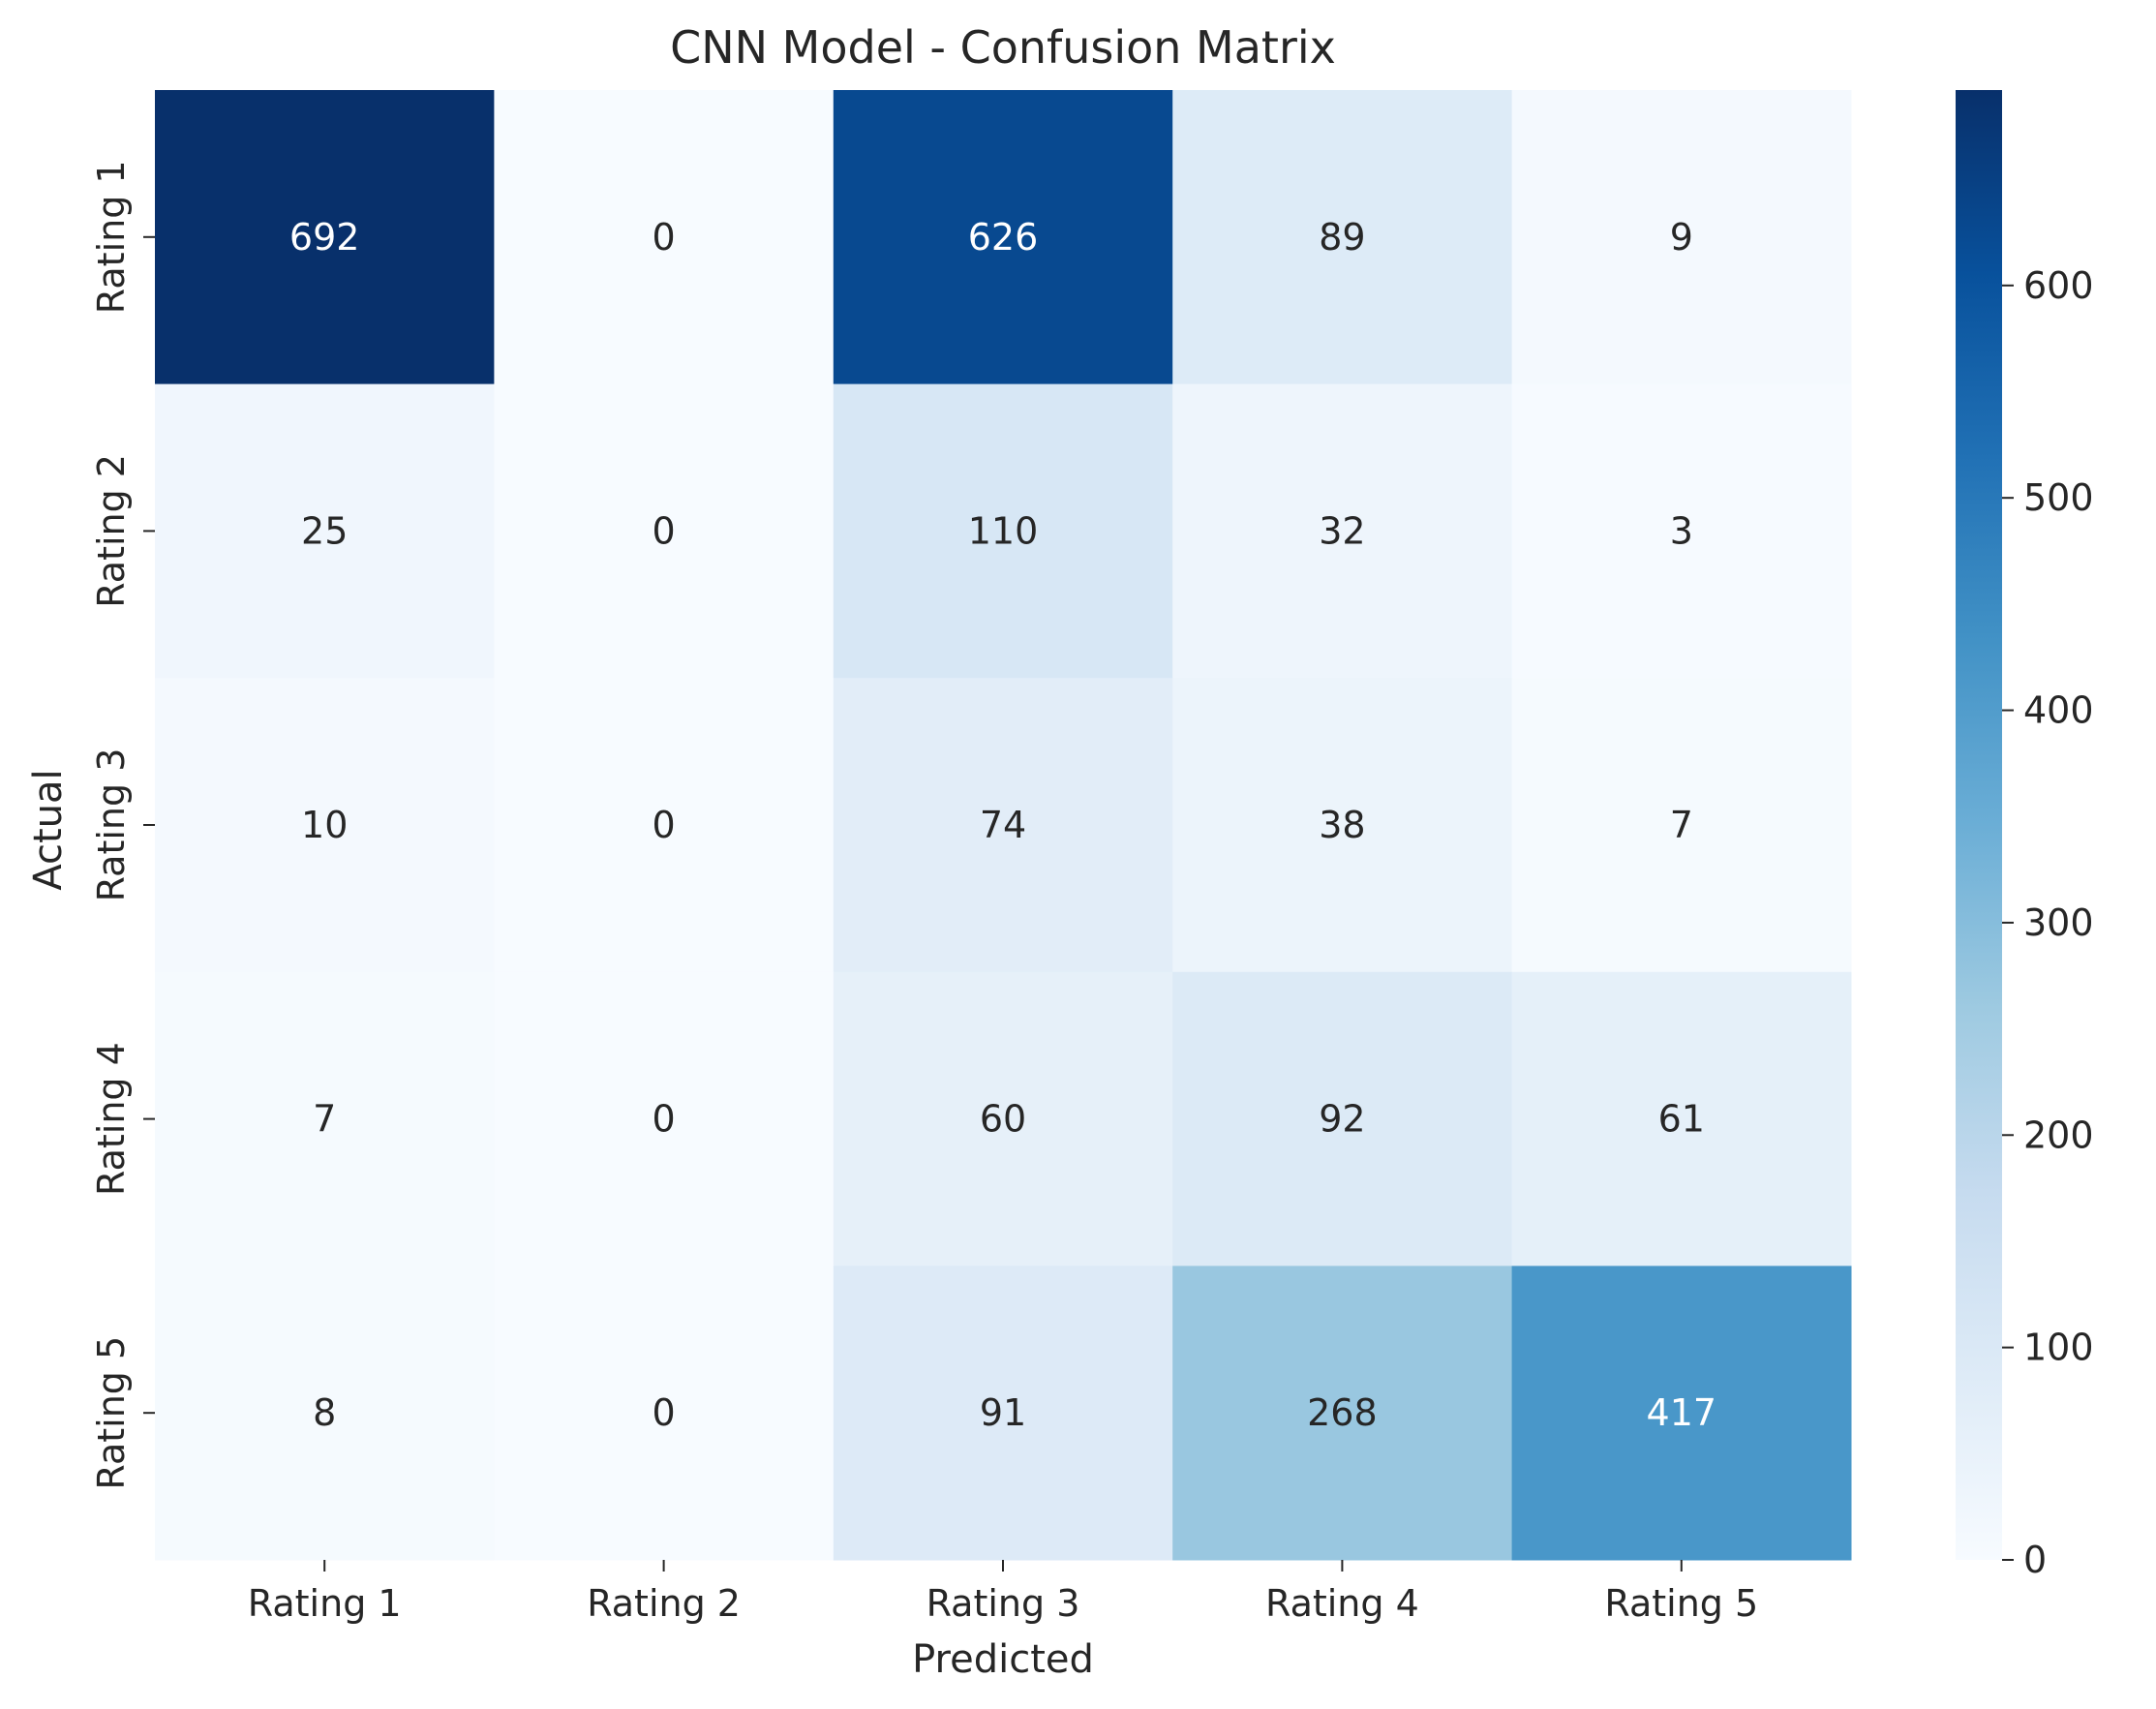  What do you see at coordinates (2059, 1348) in the screenshot?
I see `colorbar-tick-label: 100` at bounding box center [2059, 1348].